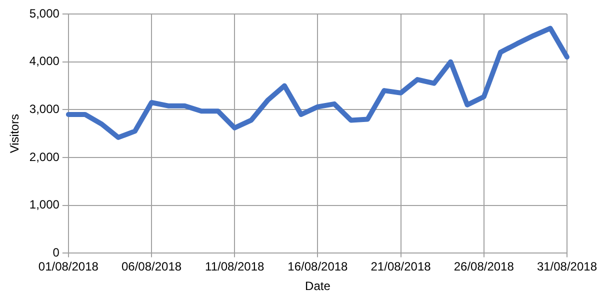 The height and width of the screenshot is (300, 600). I want to click on x-axis-title: Date, so click(318, 286).